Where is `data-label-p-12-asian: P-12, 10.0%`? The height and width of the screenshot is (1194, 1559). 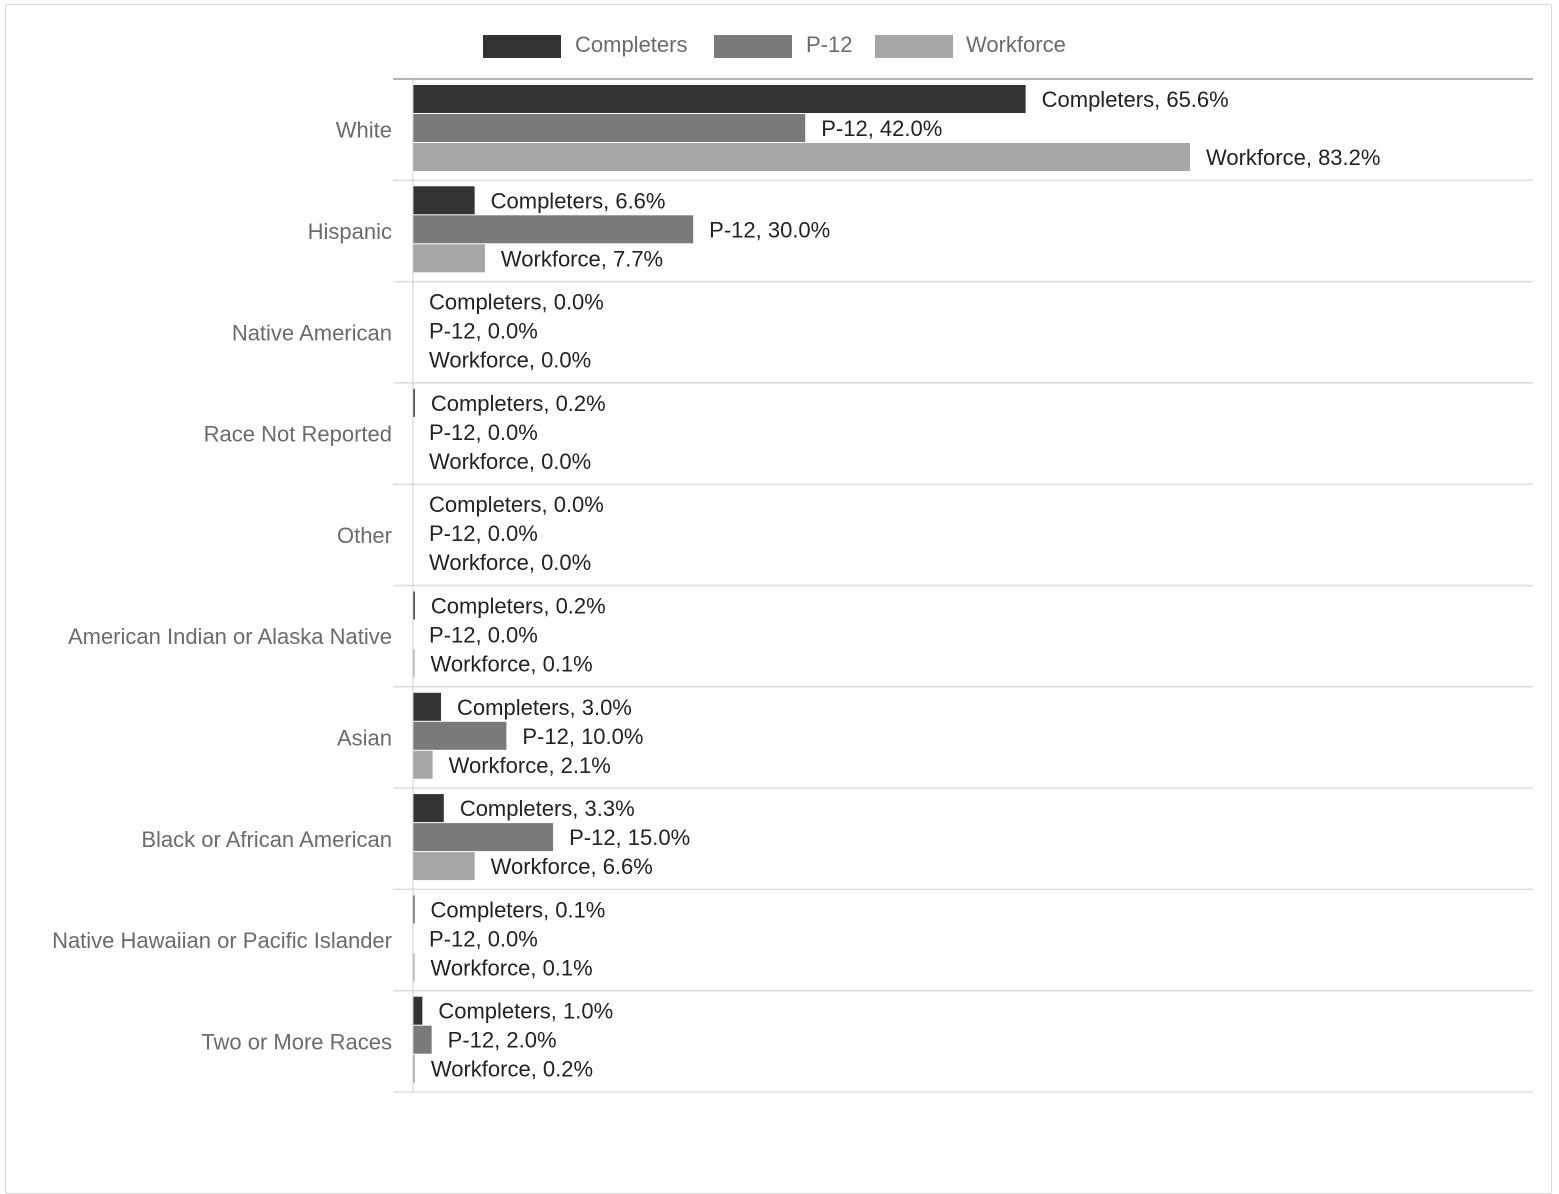
data-label-p-12-asian: P-12, 10.0% is located at coordinates (582, 736).